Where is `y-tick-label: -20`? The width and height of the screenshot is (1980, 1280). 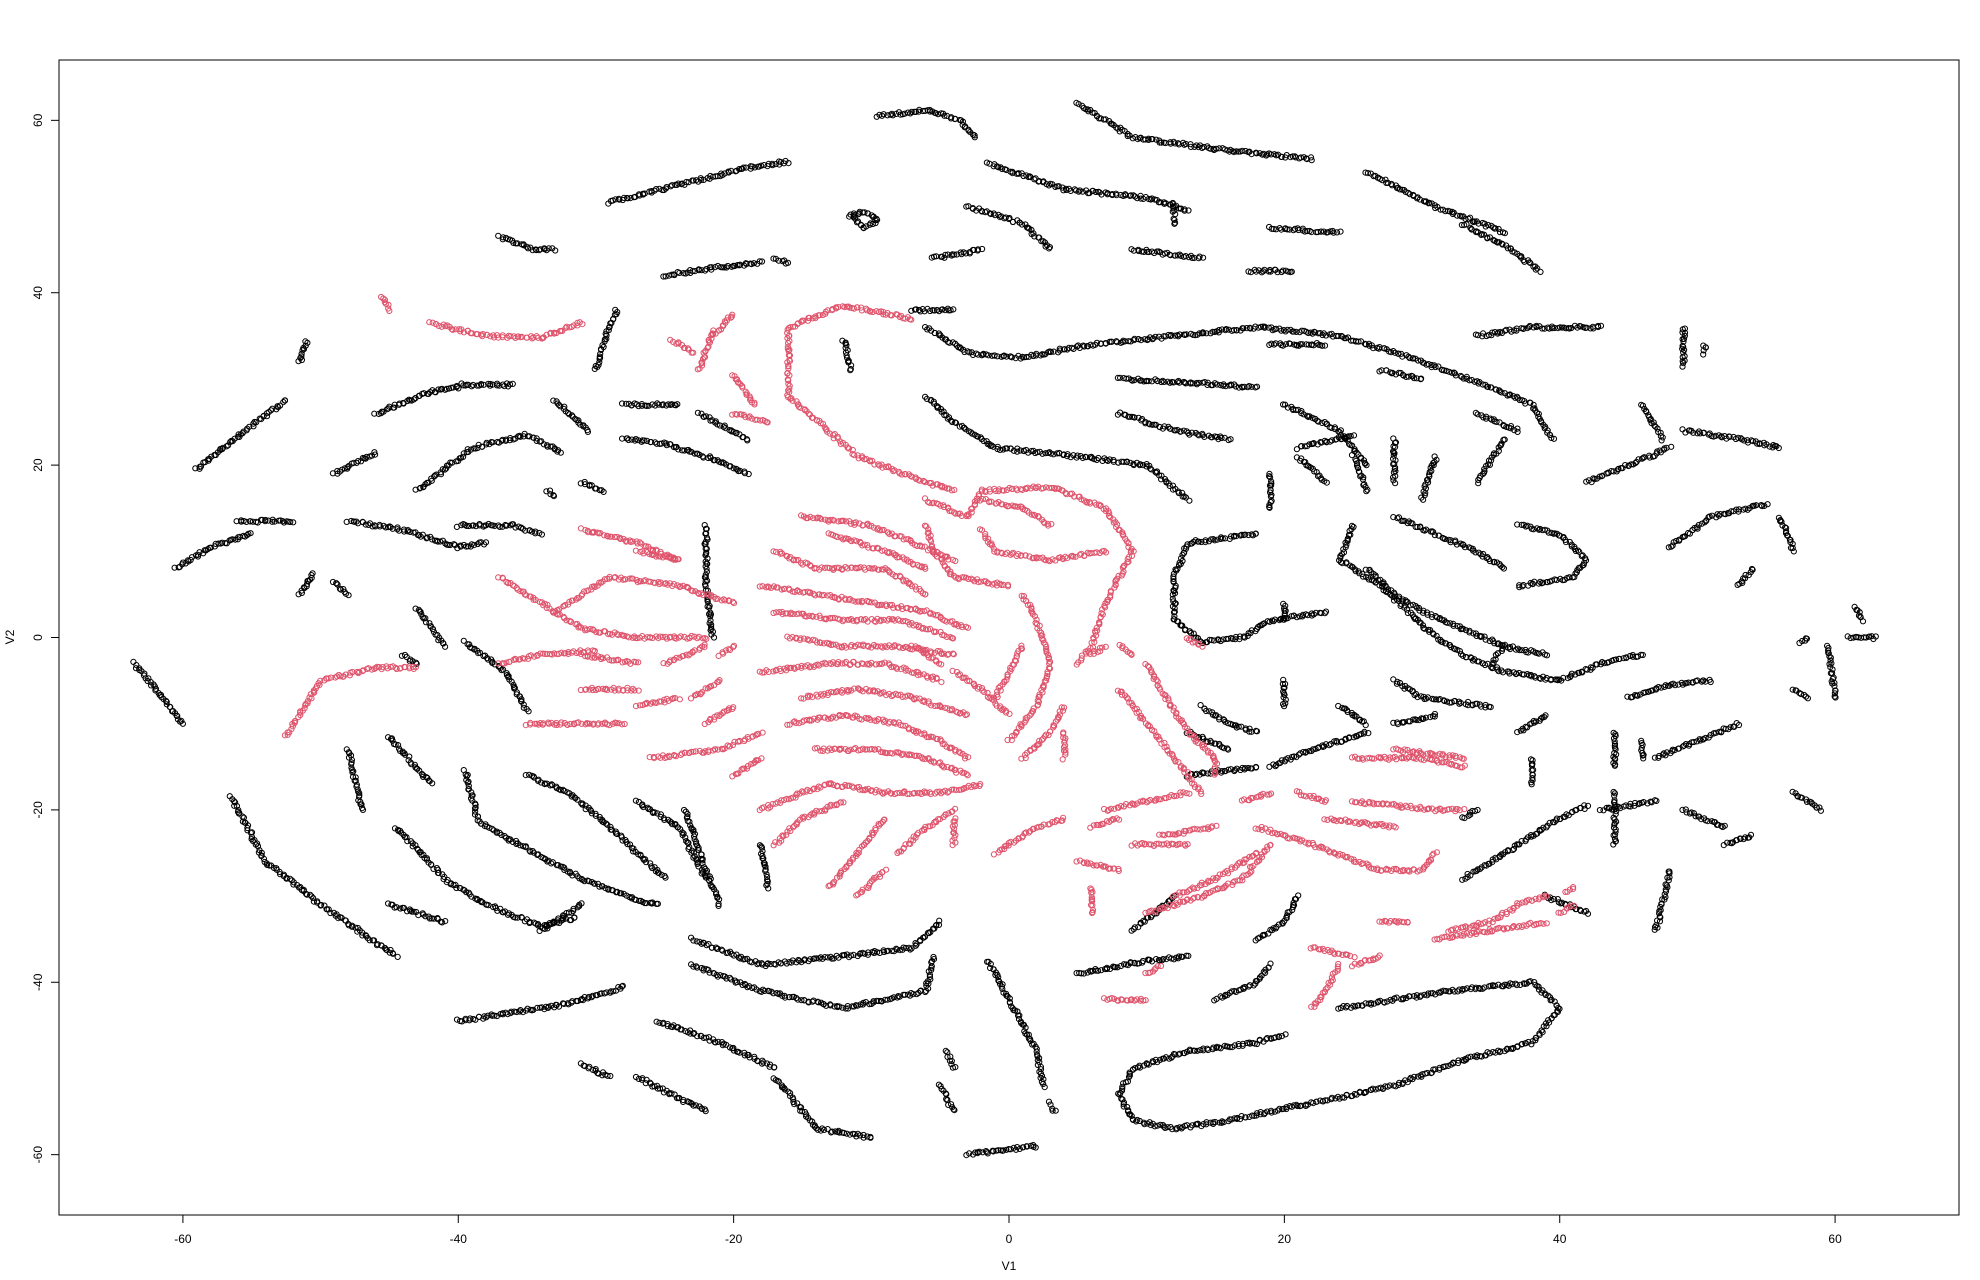
y-tick-label: -20 is located at coordinates (38, 810).